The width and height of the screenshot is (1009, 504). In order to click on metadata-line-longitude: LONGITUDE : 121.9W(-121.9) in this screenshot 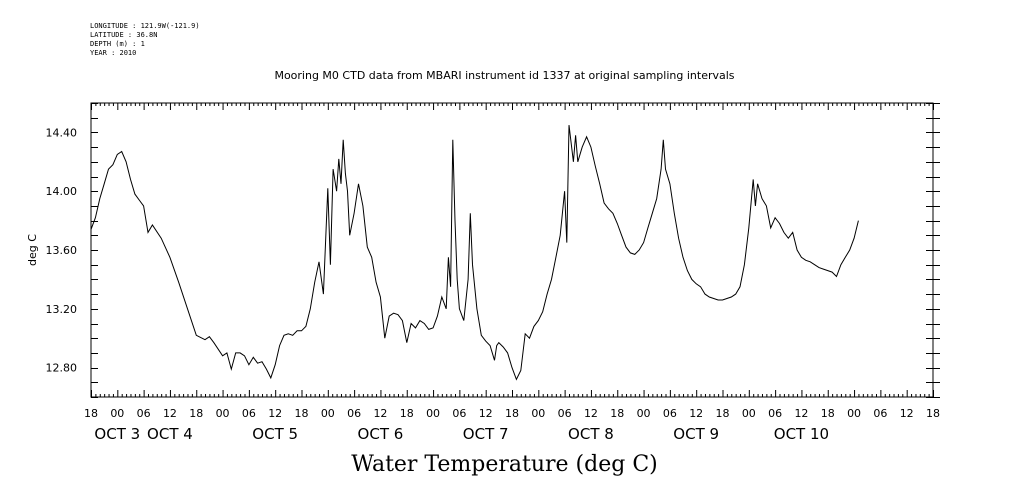, I will do `click(145, 26)`.